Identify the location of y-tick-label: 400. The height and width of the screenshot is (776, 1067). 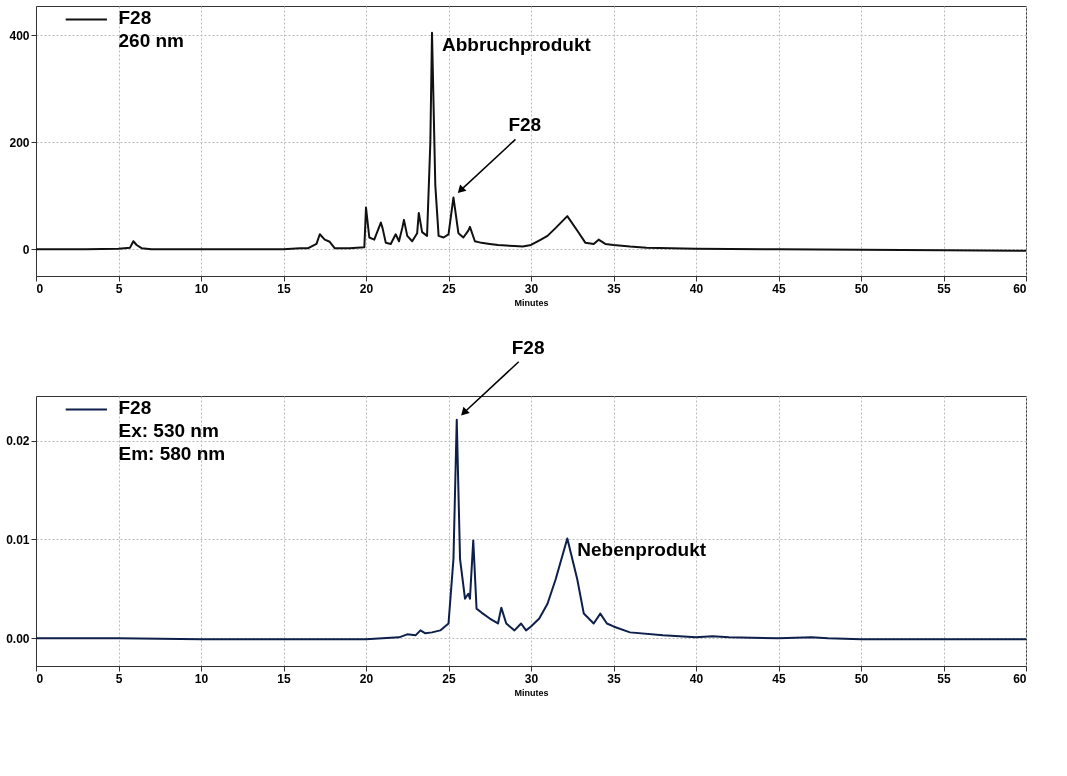
(19, 35).